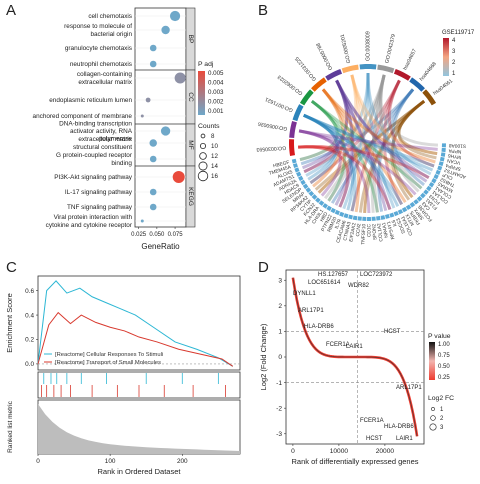 This screenshot has height=484, width=480. I want to click on gene-label: CILP, so click(448, 176).